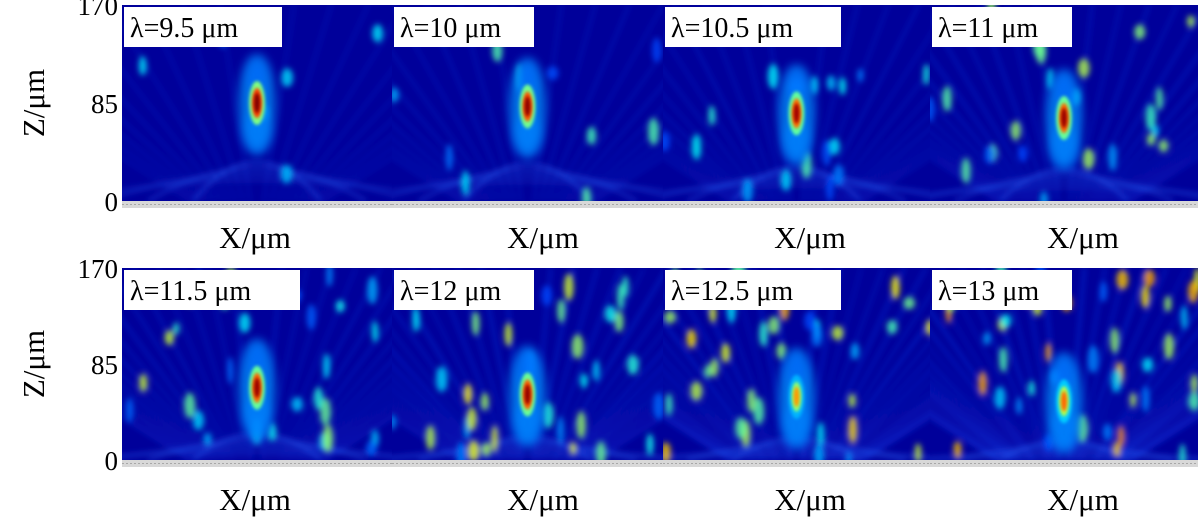 Image resolution: width=1200 pixels, height=528 pixels. I want to click on heatmap-panel: λ=11 μm, so click(1064, 106).